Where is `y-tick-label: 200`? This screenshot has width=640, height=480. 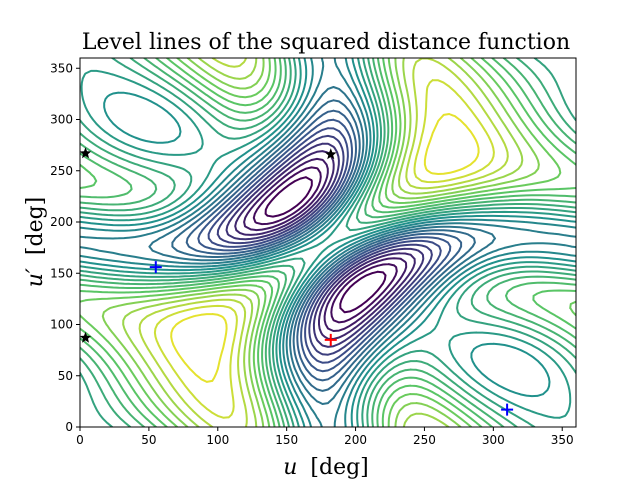 y-tick-label: 200 is located at coordinates (61, 222).